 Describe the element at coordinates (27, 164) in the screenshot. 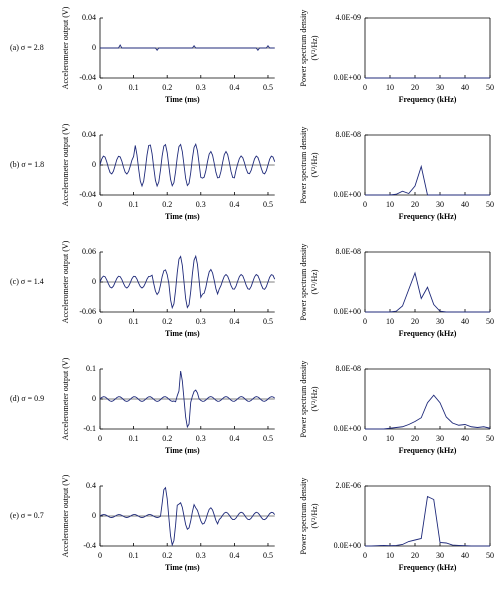

I see `panel-label: (b) σ = 1.8` at that location.